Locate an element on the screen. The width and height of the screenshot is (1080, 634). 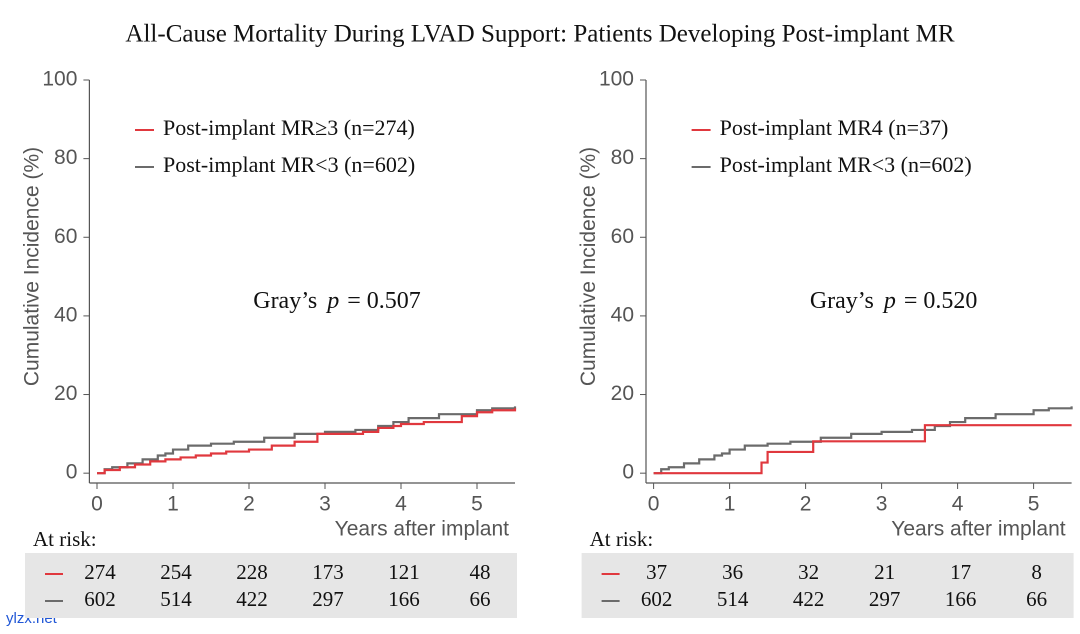
at-risk-count: 36 is located at coordinates (732, 572).